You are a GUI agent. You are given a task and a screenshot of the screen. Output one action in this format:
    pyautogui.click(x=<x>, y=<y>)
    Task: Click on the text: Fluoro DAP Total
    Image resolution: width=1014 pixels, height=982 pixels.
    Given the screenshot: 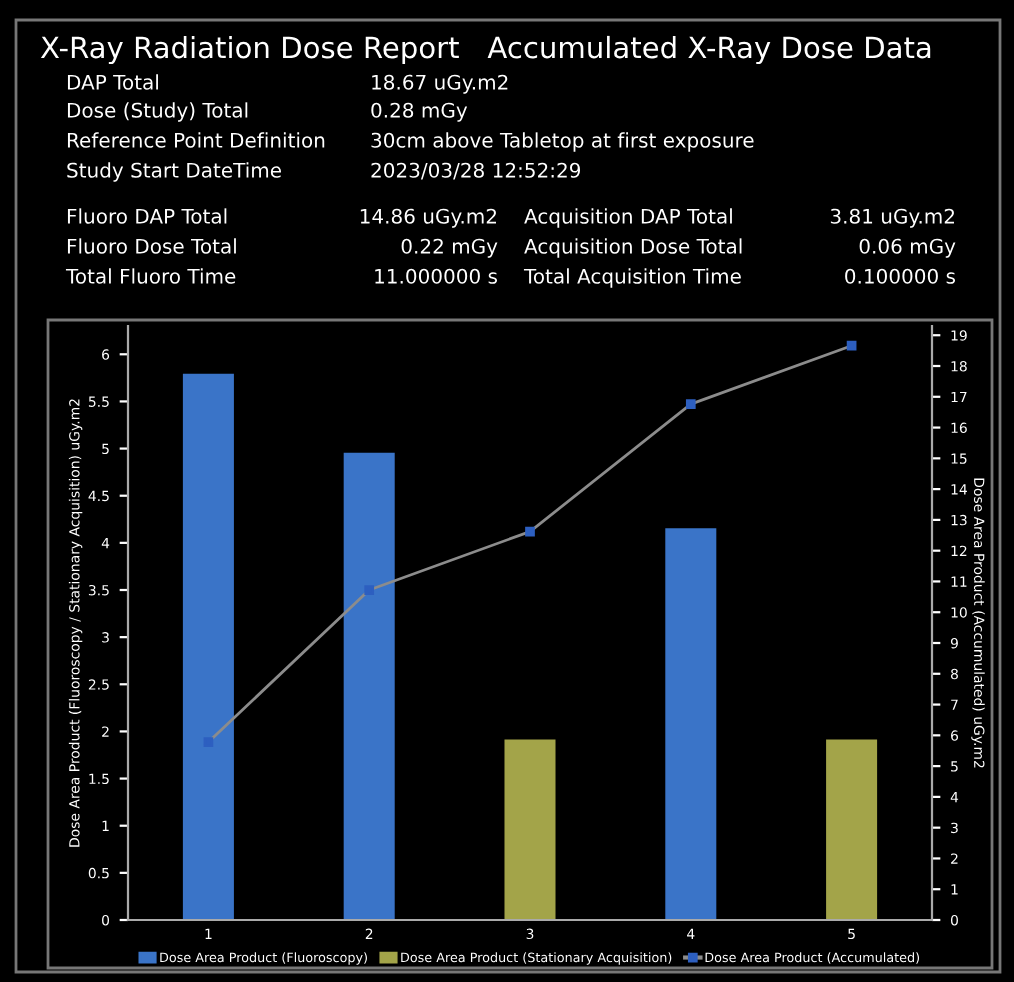 What is the action you would take?
    pyautogui.click(x=147, y=216)
    